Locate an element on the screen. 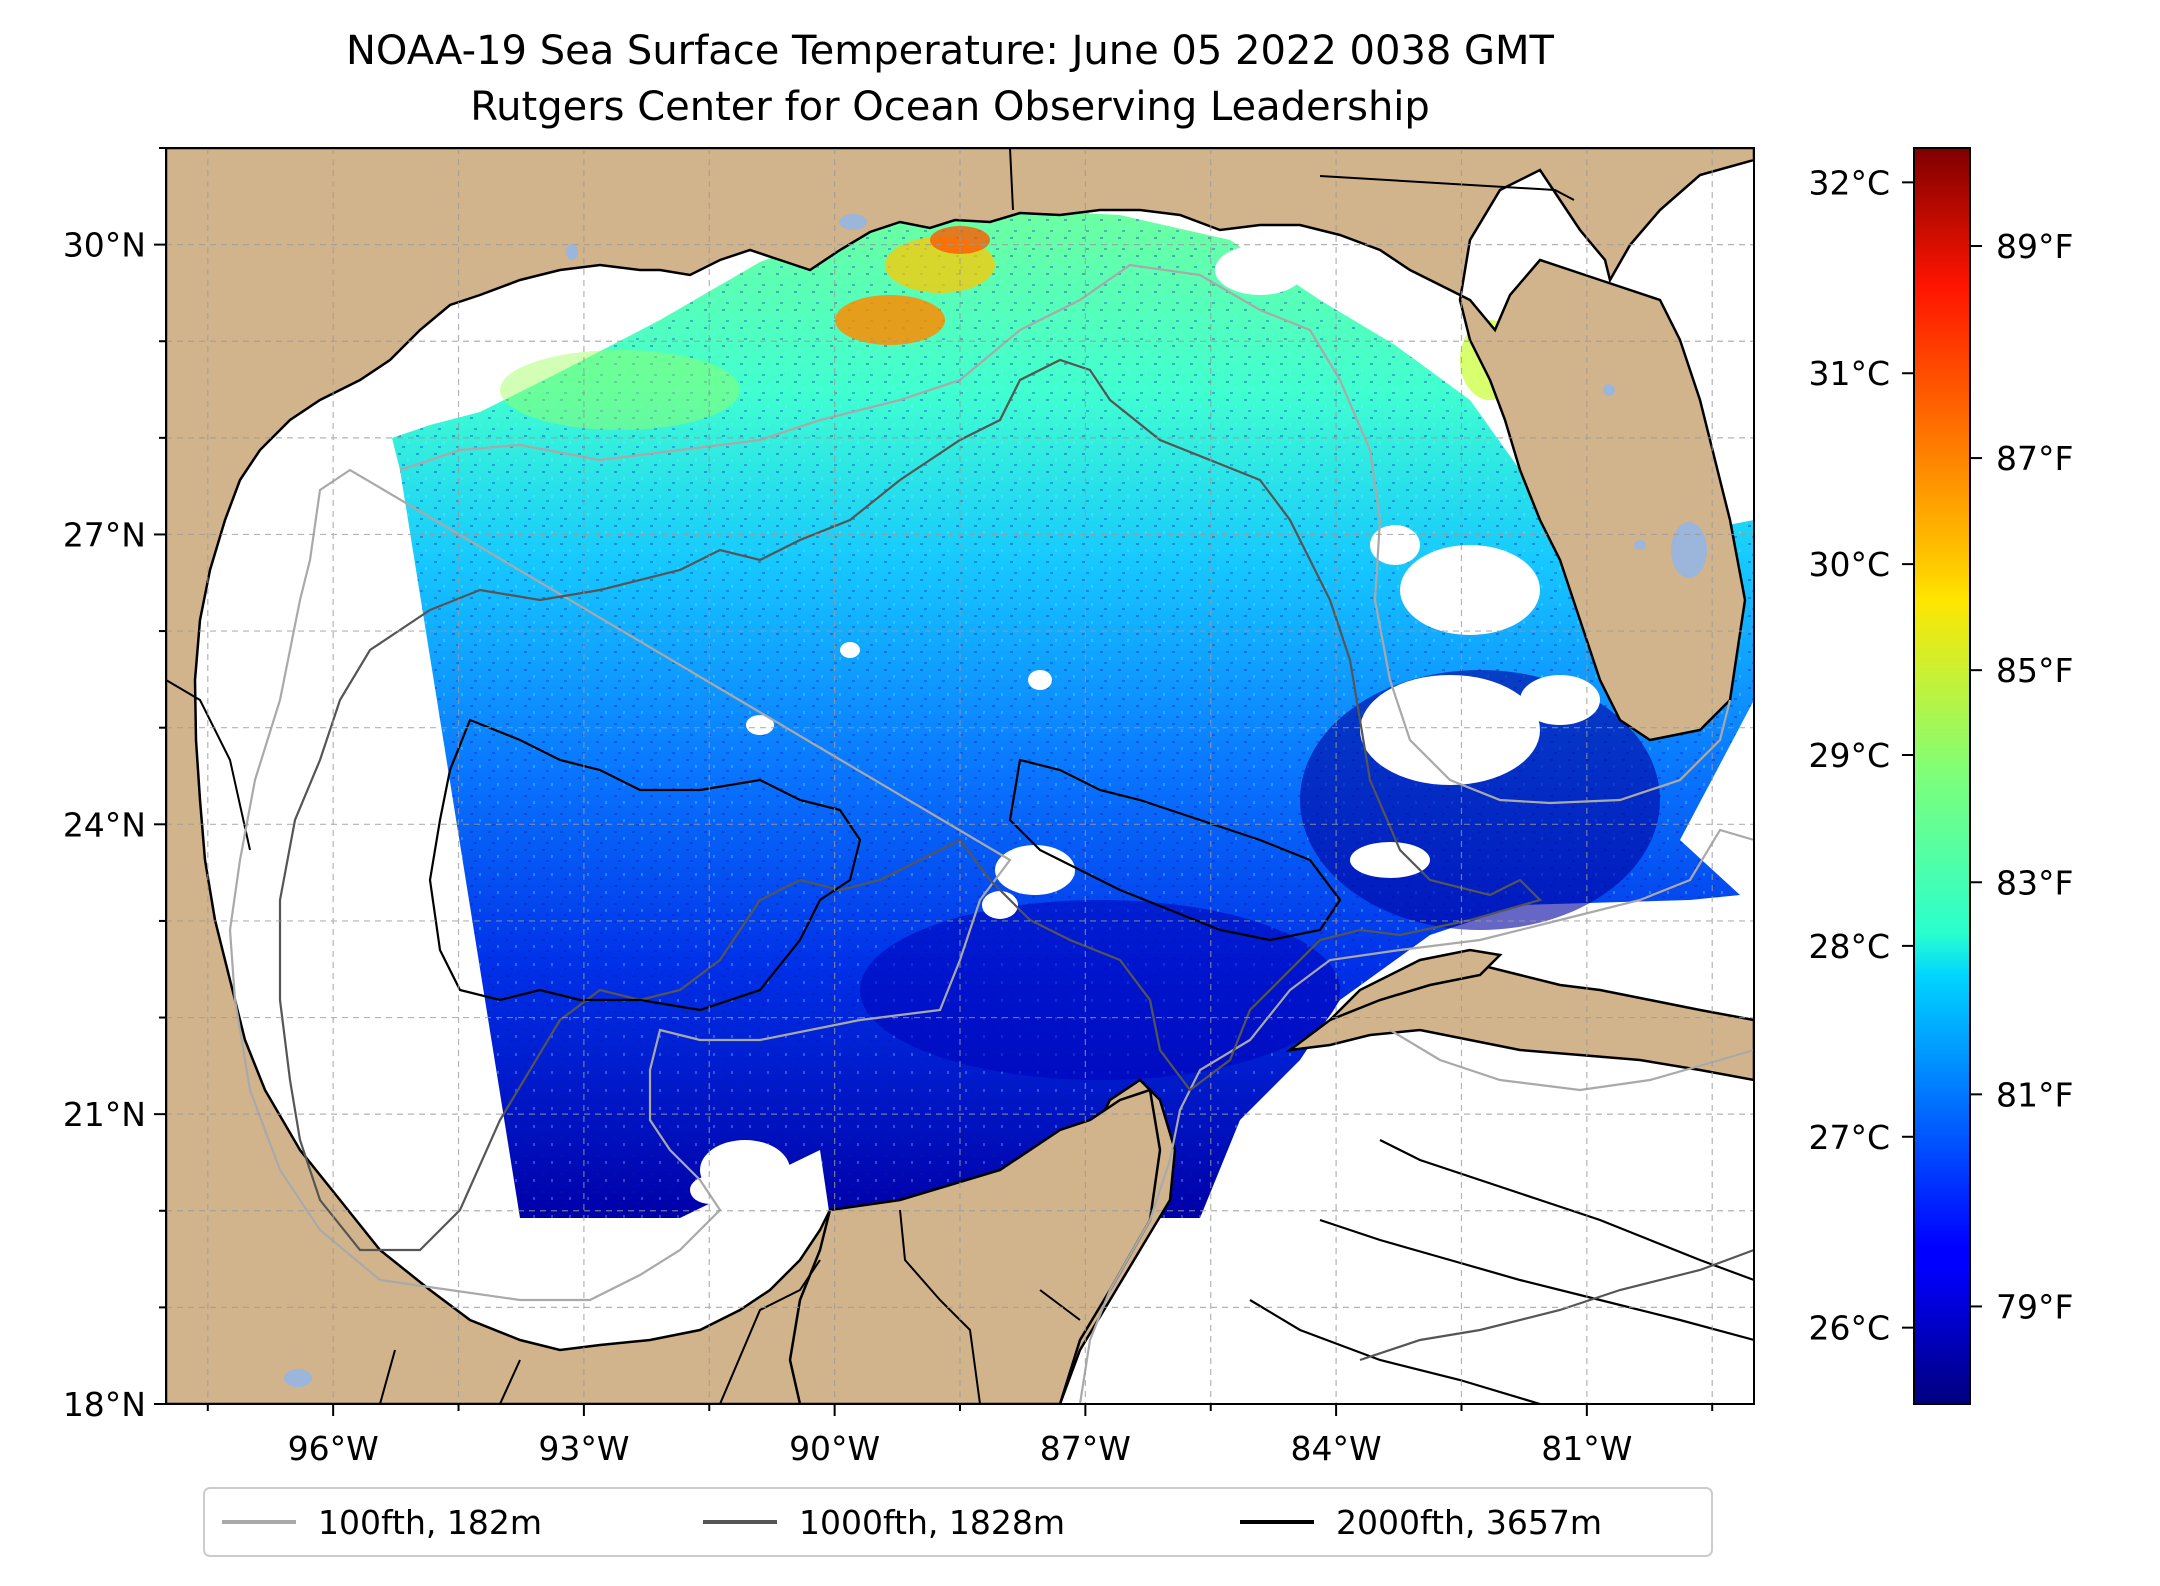 The height and width of the screenshot is (1586, 2160). y-tick-label: 24°N is located at coordinates (104, 824).